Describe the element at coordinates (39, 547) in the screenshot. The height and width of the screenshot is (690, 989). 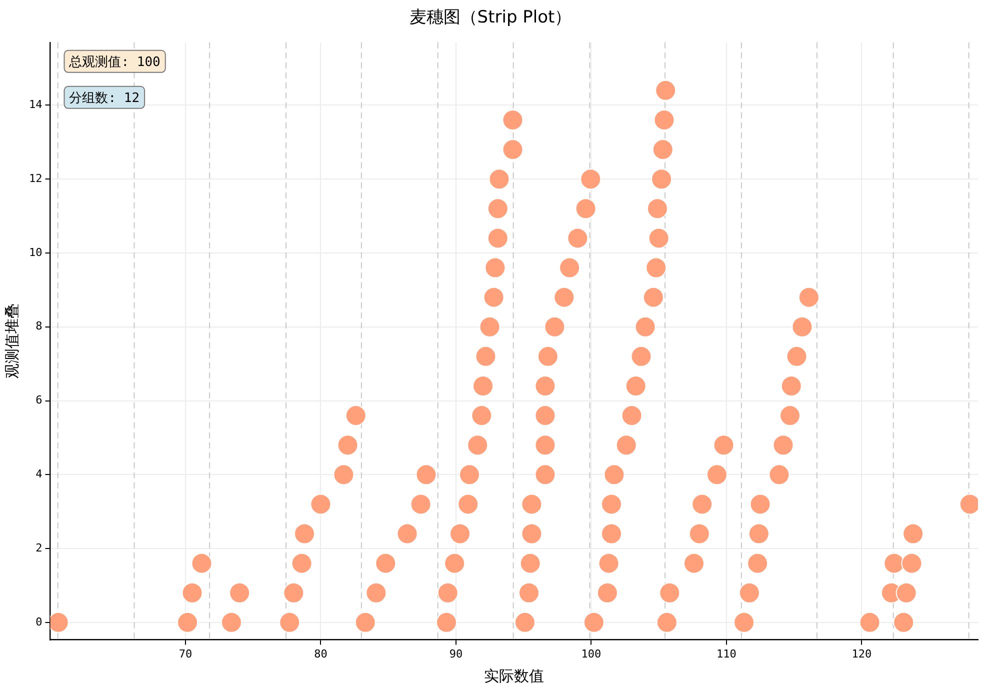
I see `y-tick-label: 2` at that location.